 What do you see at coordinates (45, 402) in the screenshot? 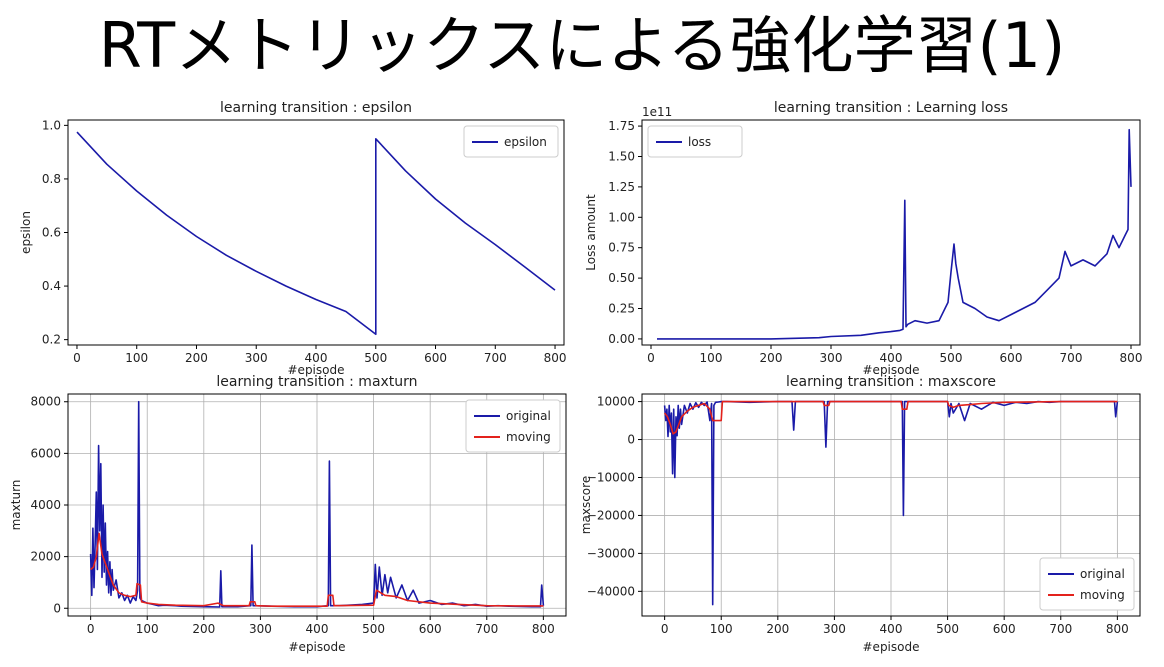
I see `y-tick-label: 8000` at bounding box center [45, 402].